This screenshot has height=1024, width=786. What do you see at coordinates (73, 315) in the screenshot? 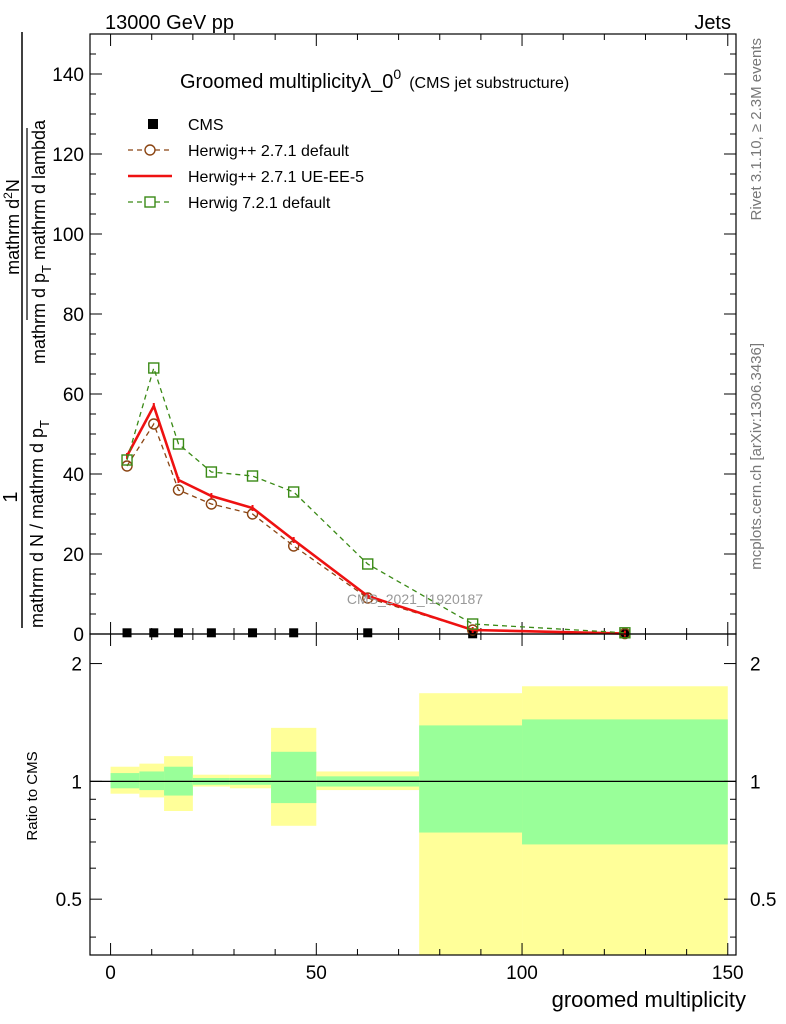
I see `y-tick-label: 80` at bounding box center [73, 315].